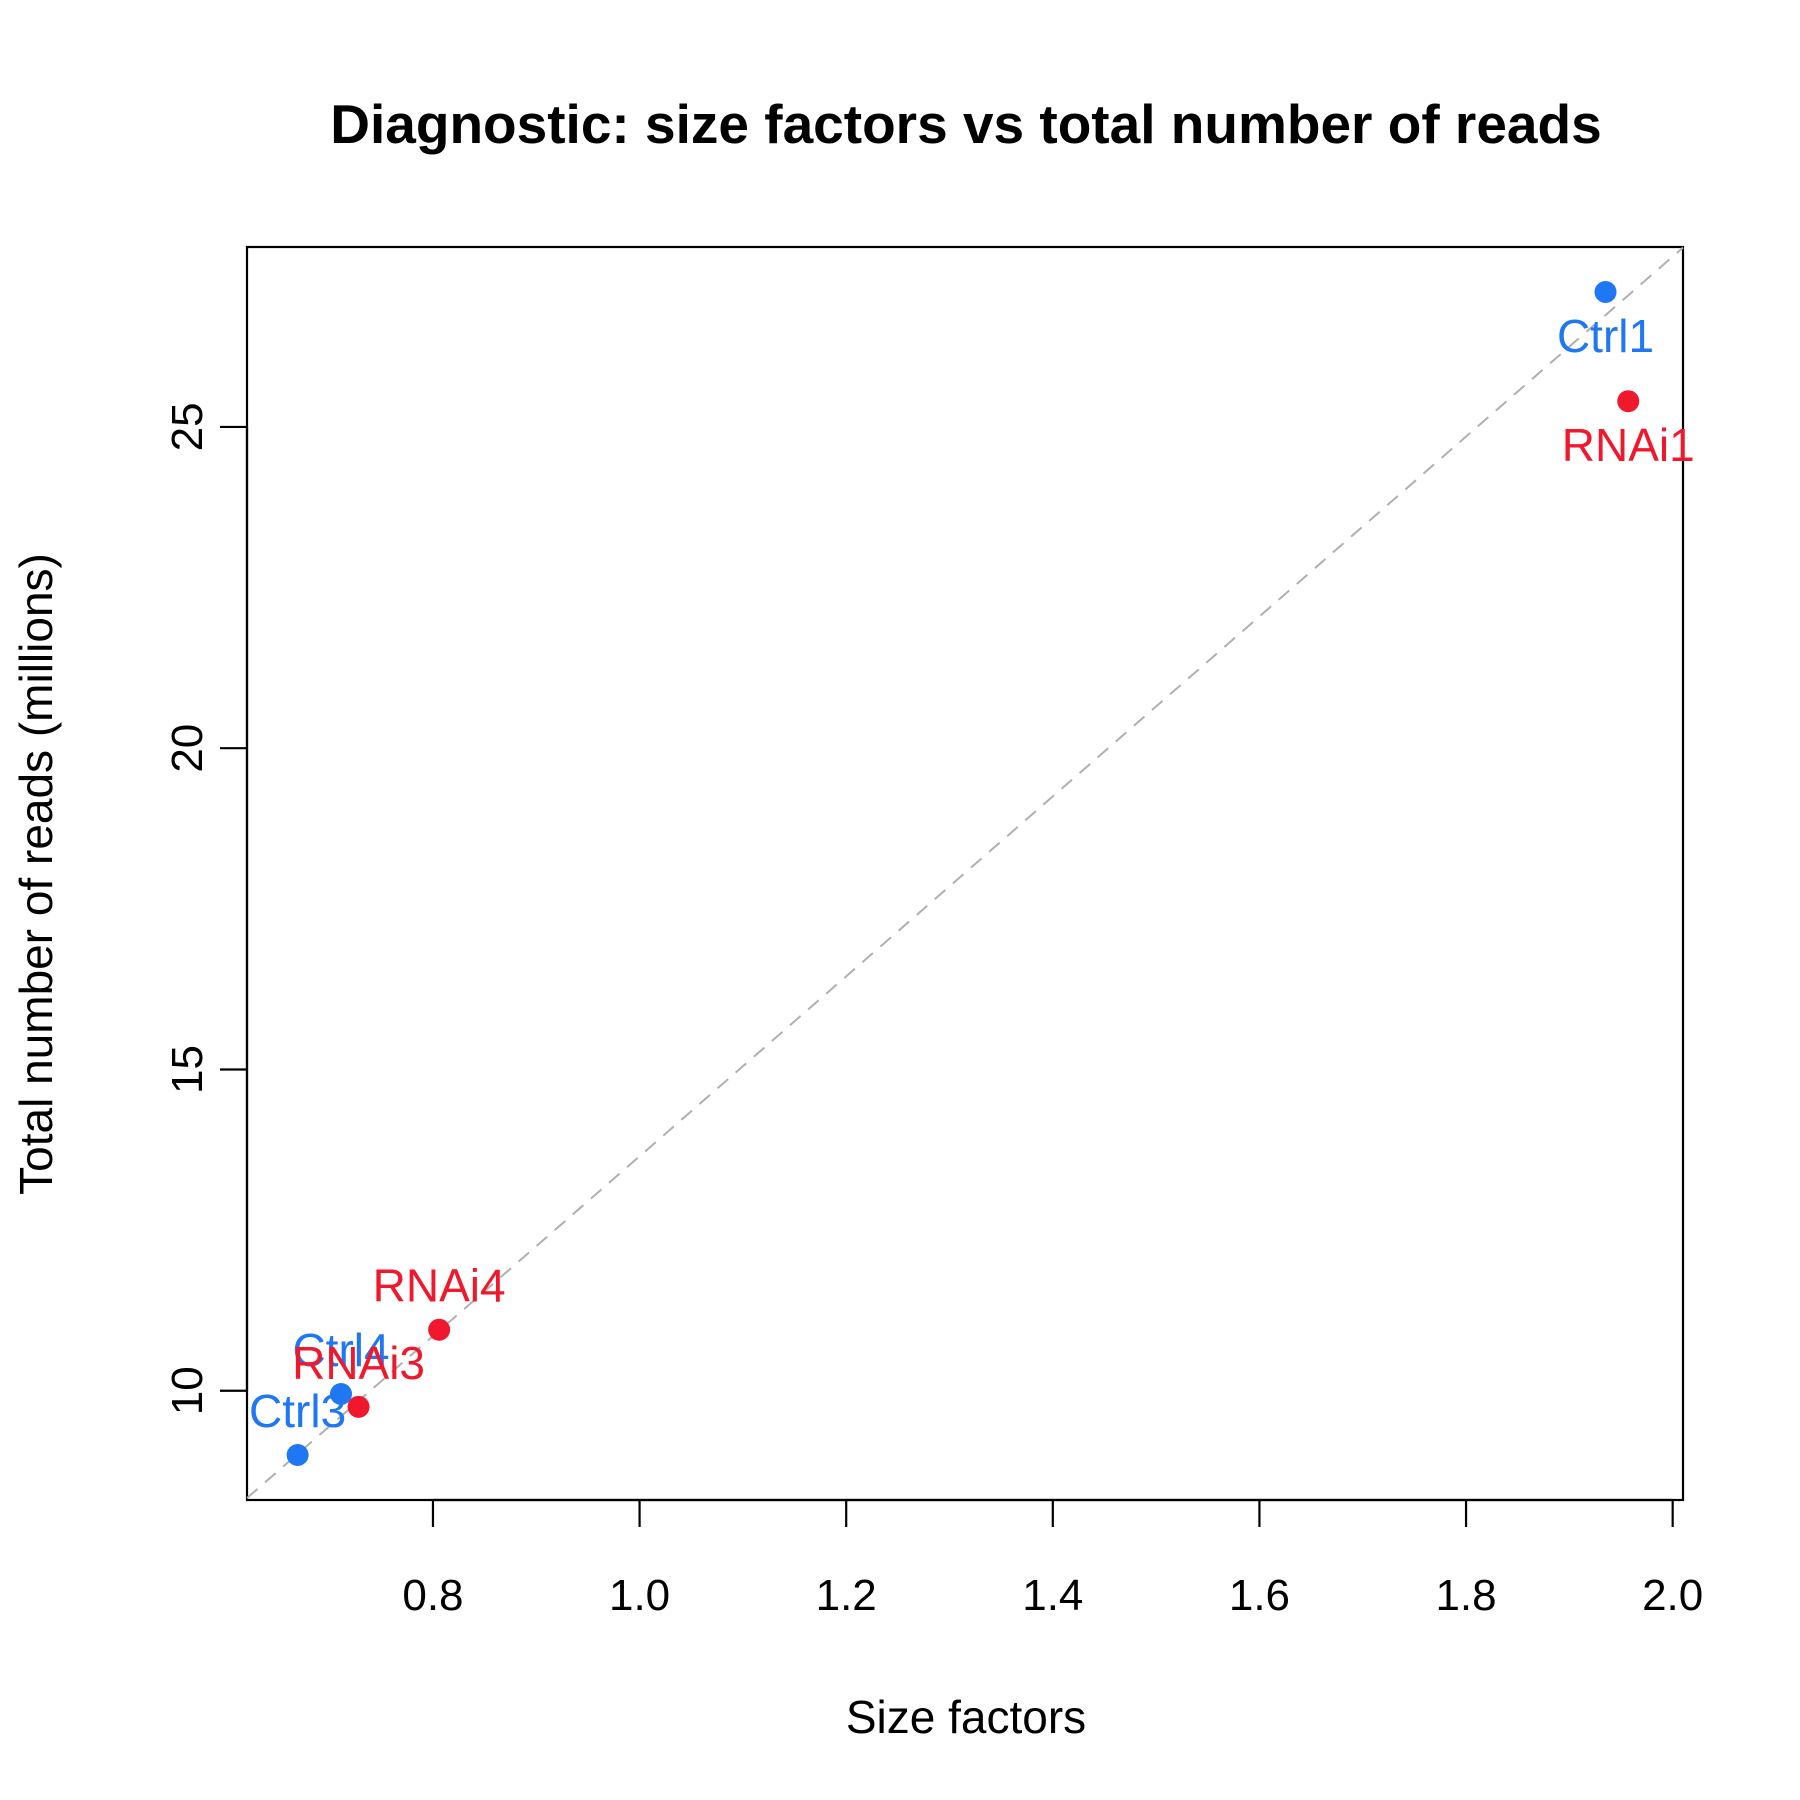 The width and height of the screenshot is (1800, 1800). What do you see at coordinates (187, 748) in the screenshot?
I see `y-tick-label: 20` at bounding box center [187, 748].